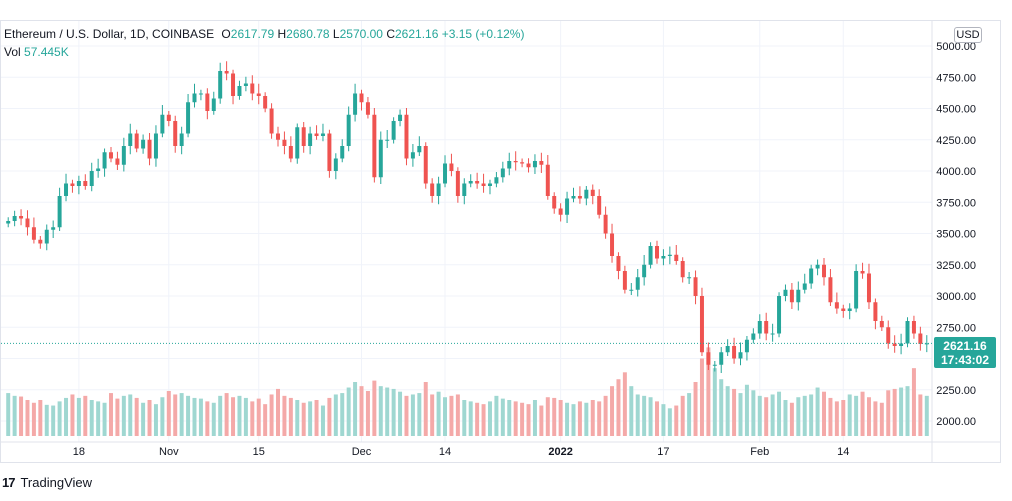  I want to click on x-tick-label: Dec, so click(362, 452).